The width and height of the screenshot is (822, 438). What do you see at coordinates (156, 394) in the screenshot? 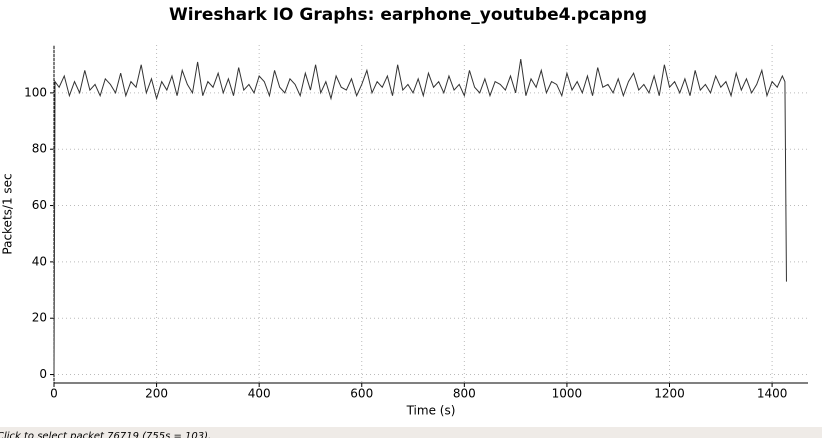
I see `x-tick-label: 200` at bounding box center [156, 394].